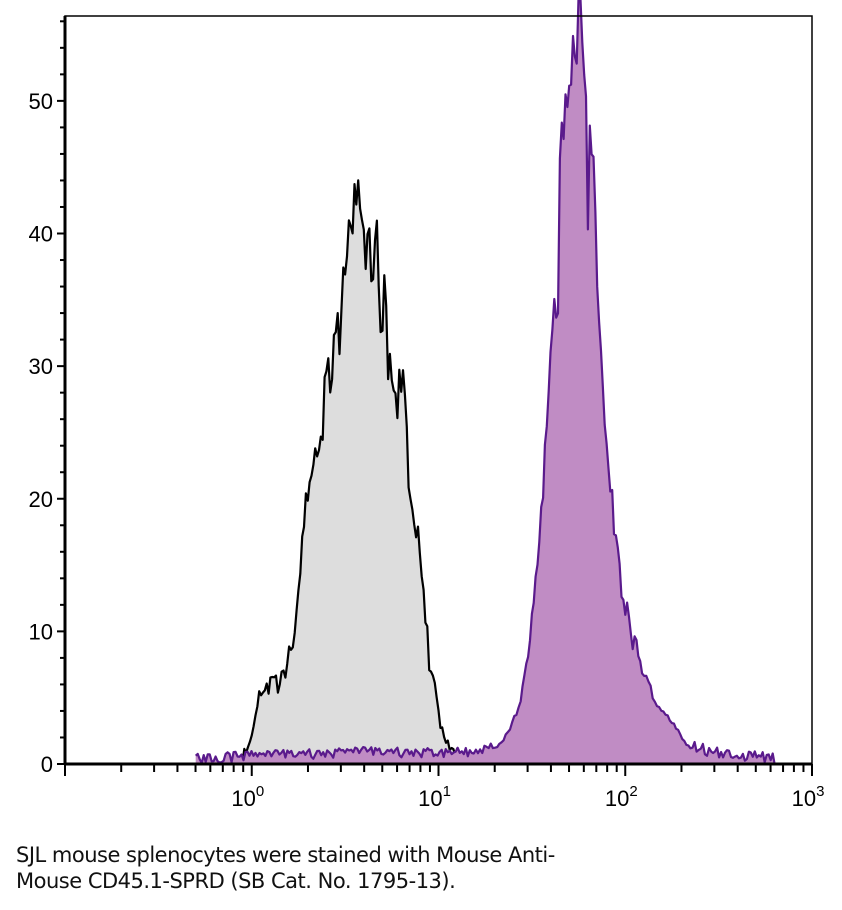 The height and width of the screenshot is (910, 842). Describe the element at coordinates (236, 881) in the screenshot. I see `caption-line-2: Mouse CD45.1-SPRD (SB Cat. No. 1795-13).` at that location.